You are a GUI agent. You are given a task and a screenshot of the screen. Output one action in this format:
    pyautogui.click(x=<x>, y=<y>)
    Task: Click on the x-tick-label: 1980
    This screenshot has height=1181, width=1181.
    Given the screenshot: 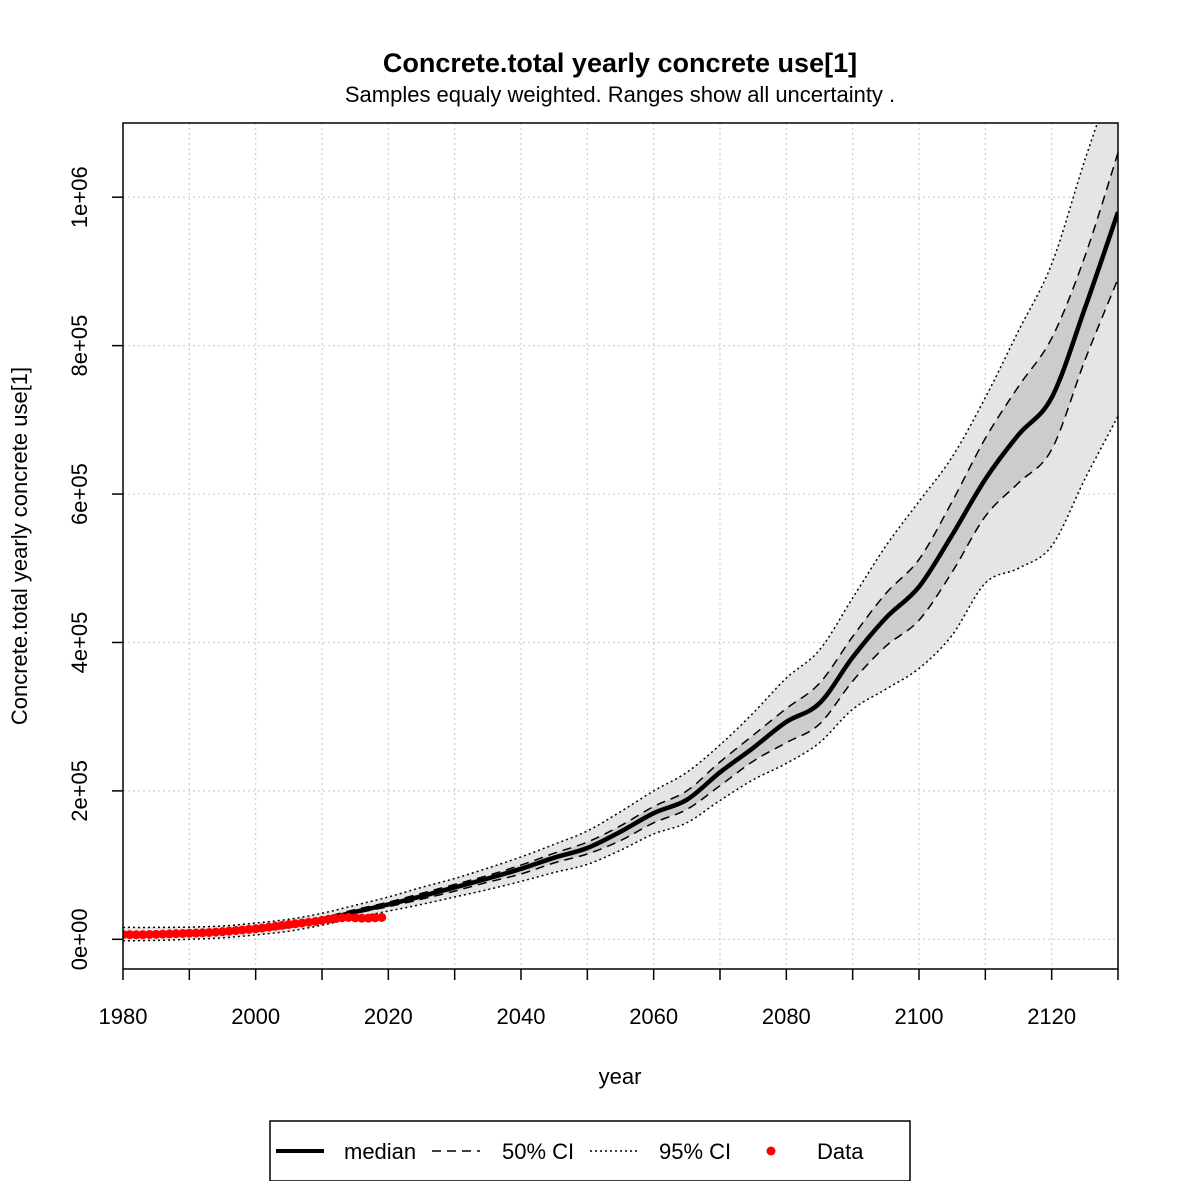 What is the action you would take?
    pyautogui.click(x=123, y=1016)
    